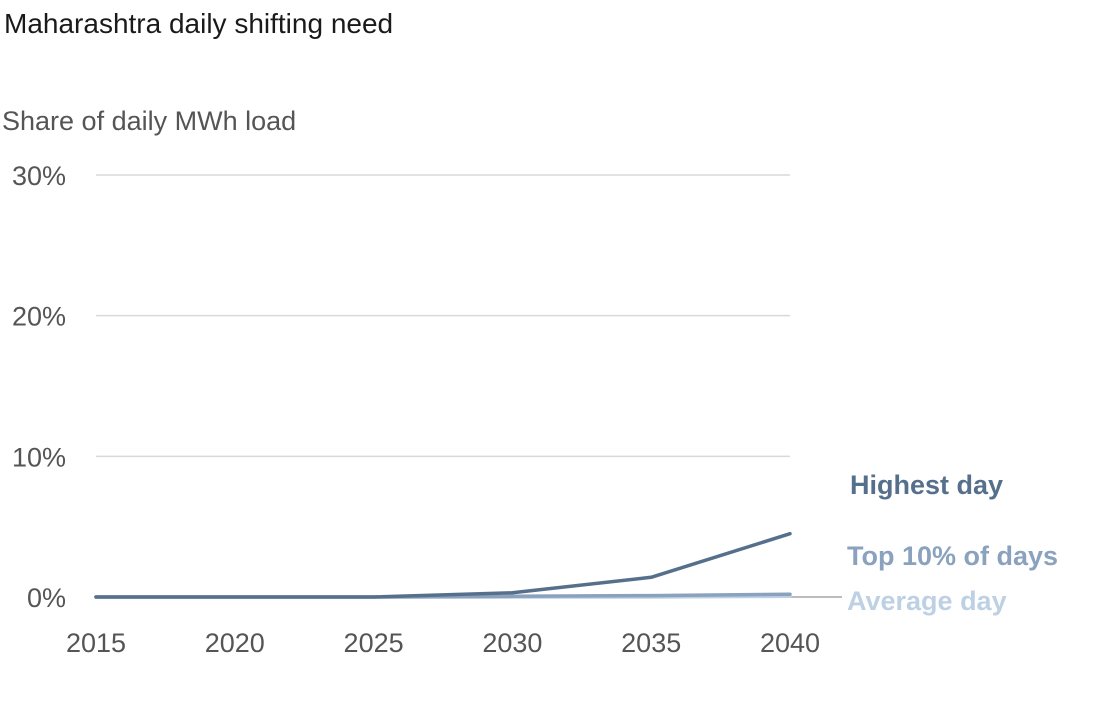 The height and width of the screenshot is (714, 1093). I want to click on x-tick-label: 2015, so click(96, 643).